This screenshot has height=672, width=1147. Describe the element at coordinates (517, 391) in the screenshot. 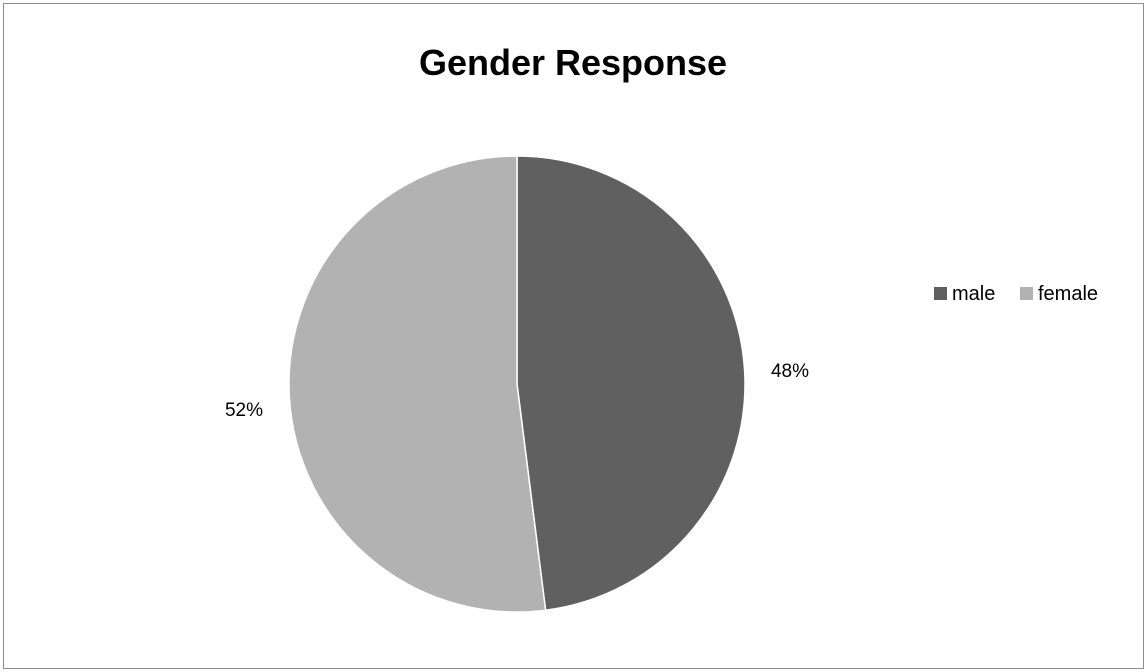

I see `data-labels: 48% 52%` at that location.